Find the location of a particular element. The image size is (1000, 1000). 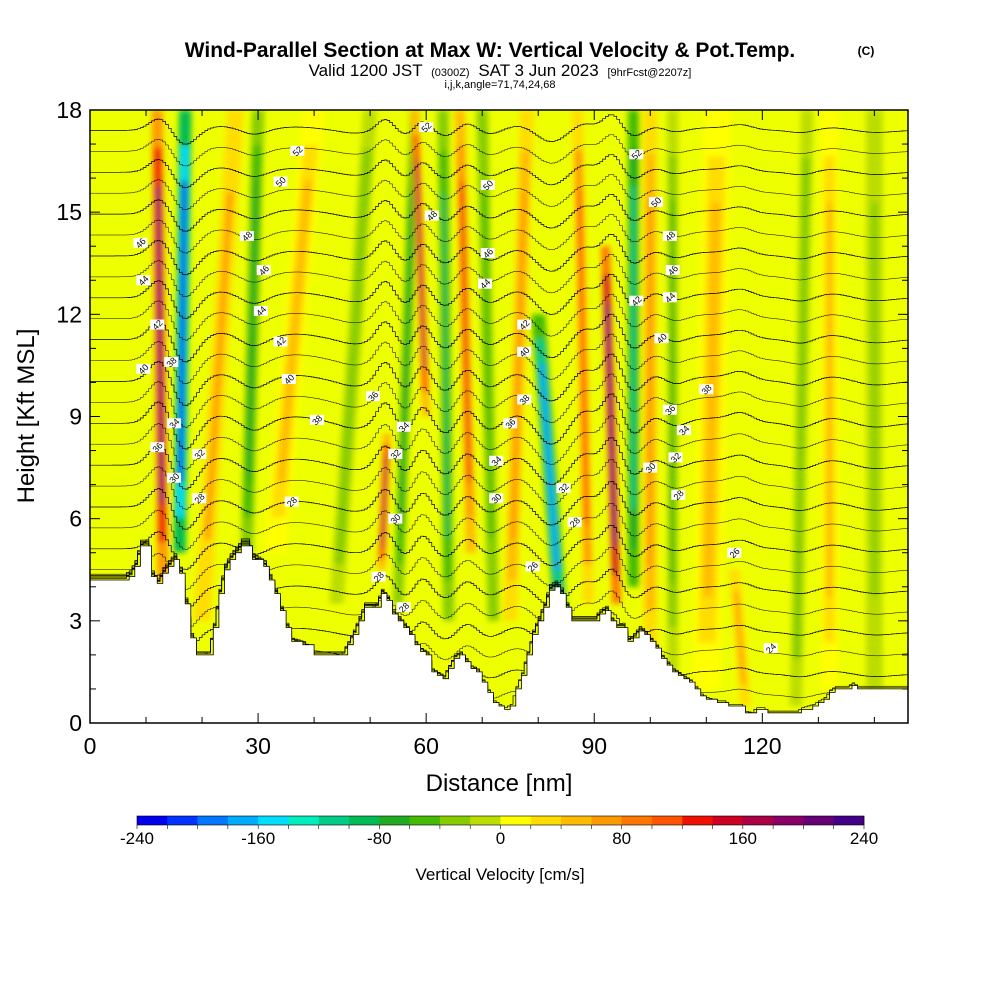

contour-label-2: 42 is located at coordinates (157, 325).